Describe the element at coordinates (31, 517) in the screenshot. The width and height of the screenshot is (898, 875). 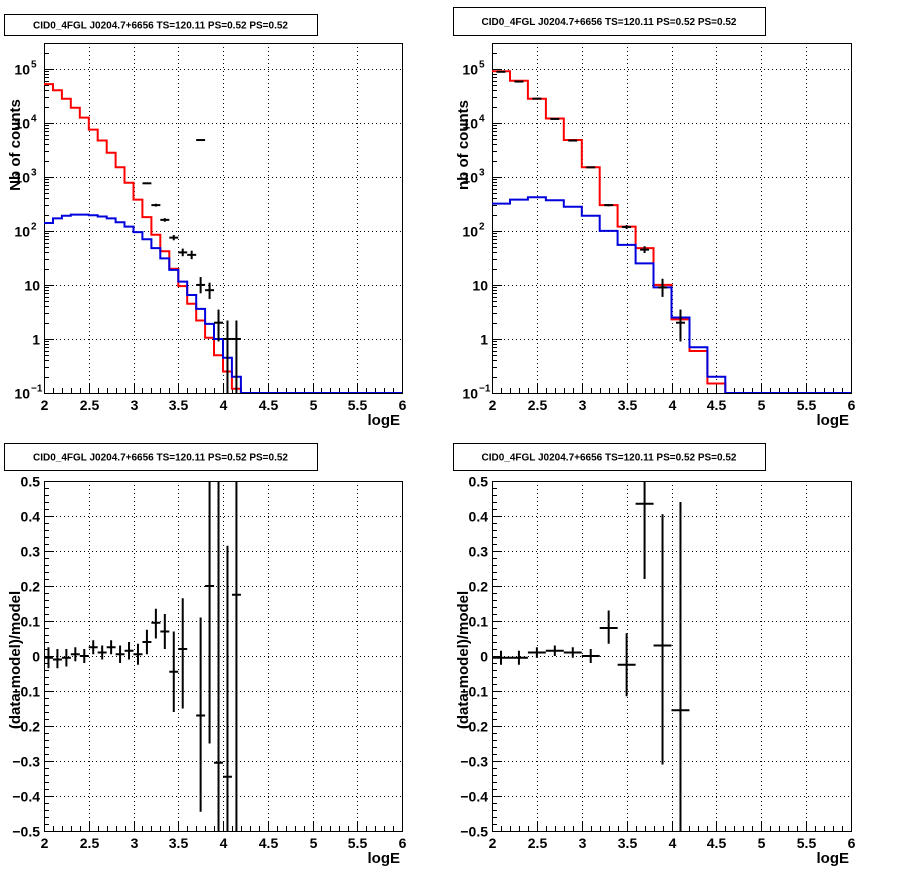
I see `y-tick-label: 0.4` at that location.